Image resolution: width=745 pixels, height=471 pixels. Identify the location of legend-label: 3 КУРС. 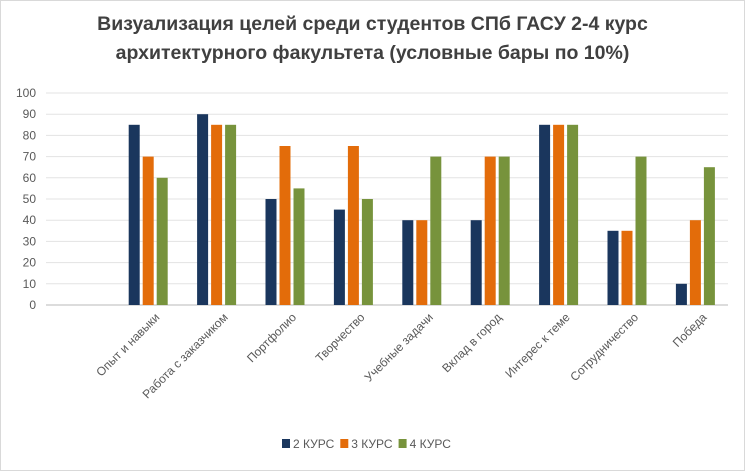
(372, 444).